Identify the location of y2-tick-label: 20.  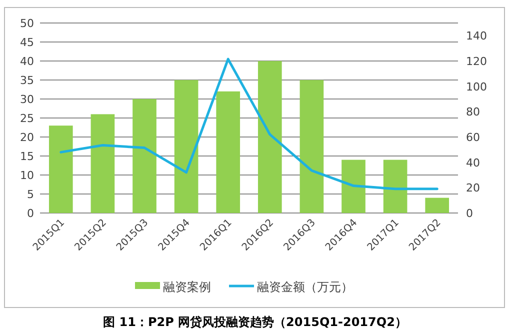
(473, 188).